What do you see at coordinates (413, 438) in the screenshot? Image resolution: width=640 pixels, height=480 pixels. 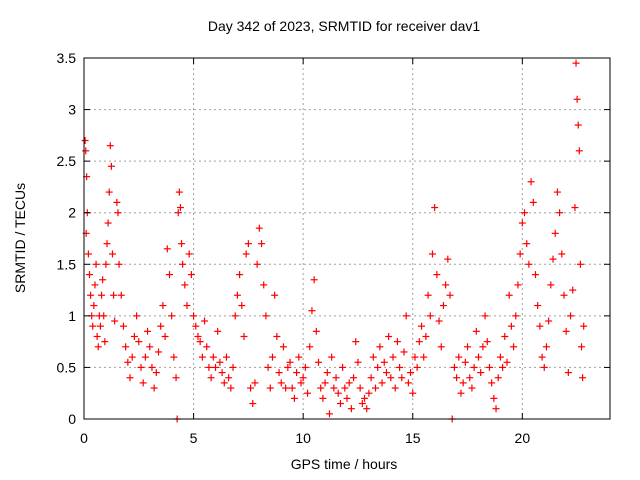 I see `x-tick-label: 15` at bounding box center [413, 438].